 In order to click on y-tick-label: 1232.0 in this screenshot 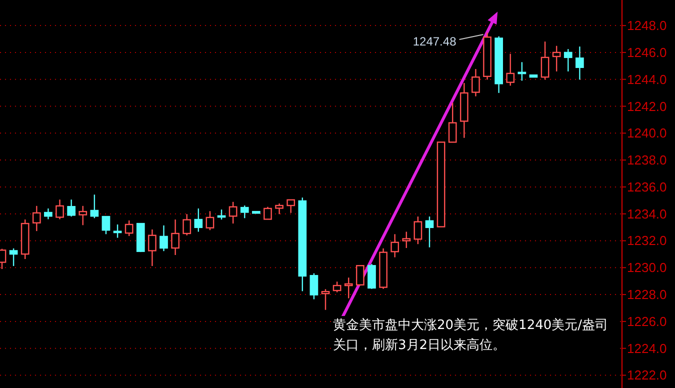, I will do `click(647, 240)`.